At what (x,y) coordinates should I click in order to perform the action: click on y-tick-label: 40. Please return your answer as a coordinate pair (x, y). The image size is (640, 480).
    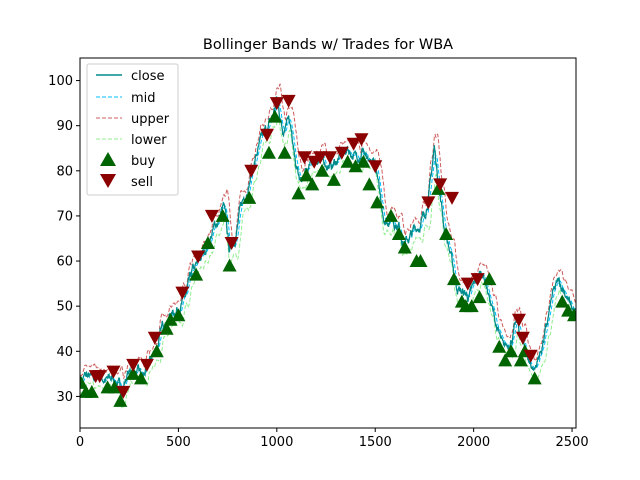
    Looking at the image, I should click on (64, 352).